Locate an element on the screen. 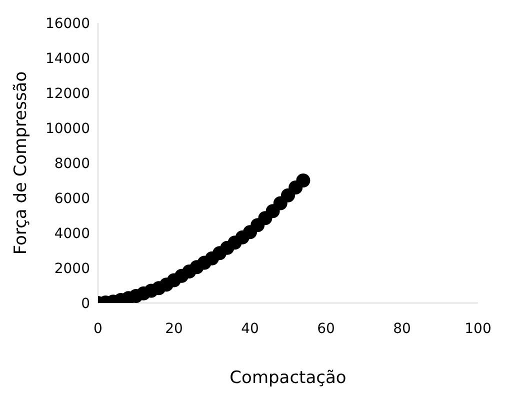 This screenshot has width=508, height=412. y-tick-label: 2000 is located at coordinates (72, 268).